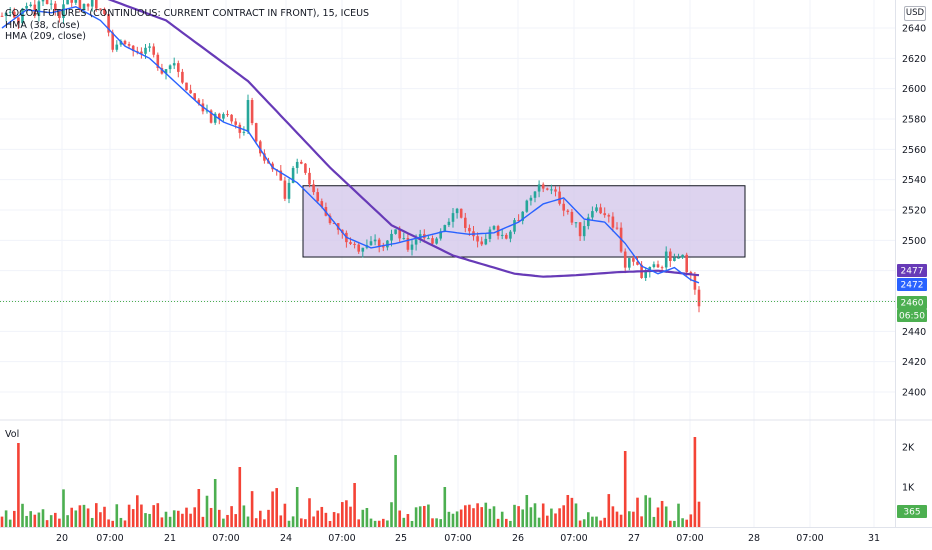 Image resolution: width=932 pixels, height=550 pixels. I want to click on volume-axis: 1K 2K, so click(908, 468).